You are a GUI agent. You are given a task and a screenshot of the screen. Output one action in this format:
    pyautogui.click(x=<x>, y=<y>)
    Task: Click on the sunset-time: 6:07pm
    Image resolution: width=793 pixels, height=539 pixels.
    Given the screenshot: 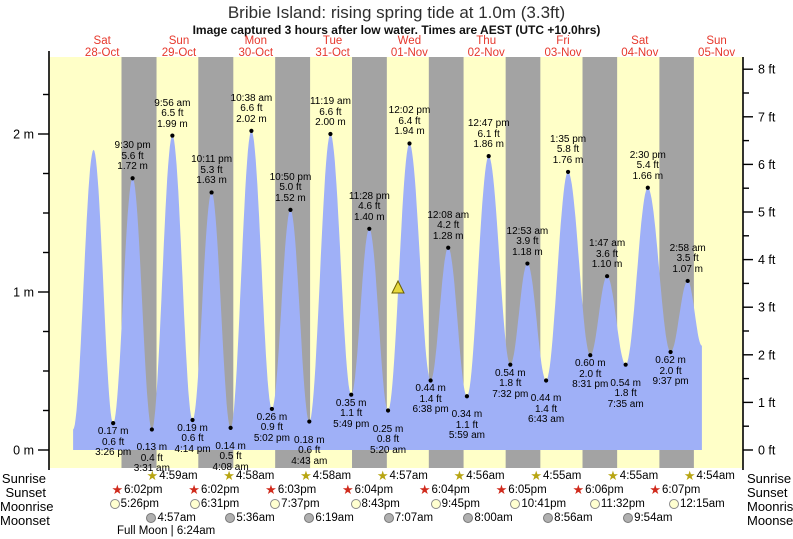 What is the action you would take?
    pyautogui.click(x=681, y=490)
    